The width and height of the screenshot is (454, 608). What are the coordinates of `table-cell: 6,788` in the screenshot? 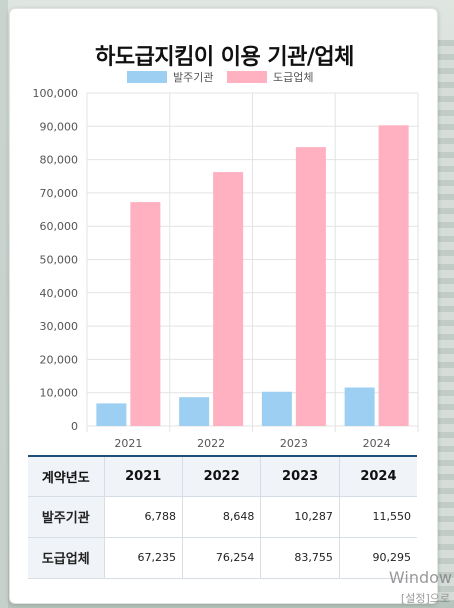 It's located at (143, 517).